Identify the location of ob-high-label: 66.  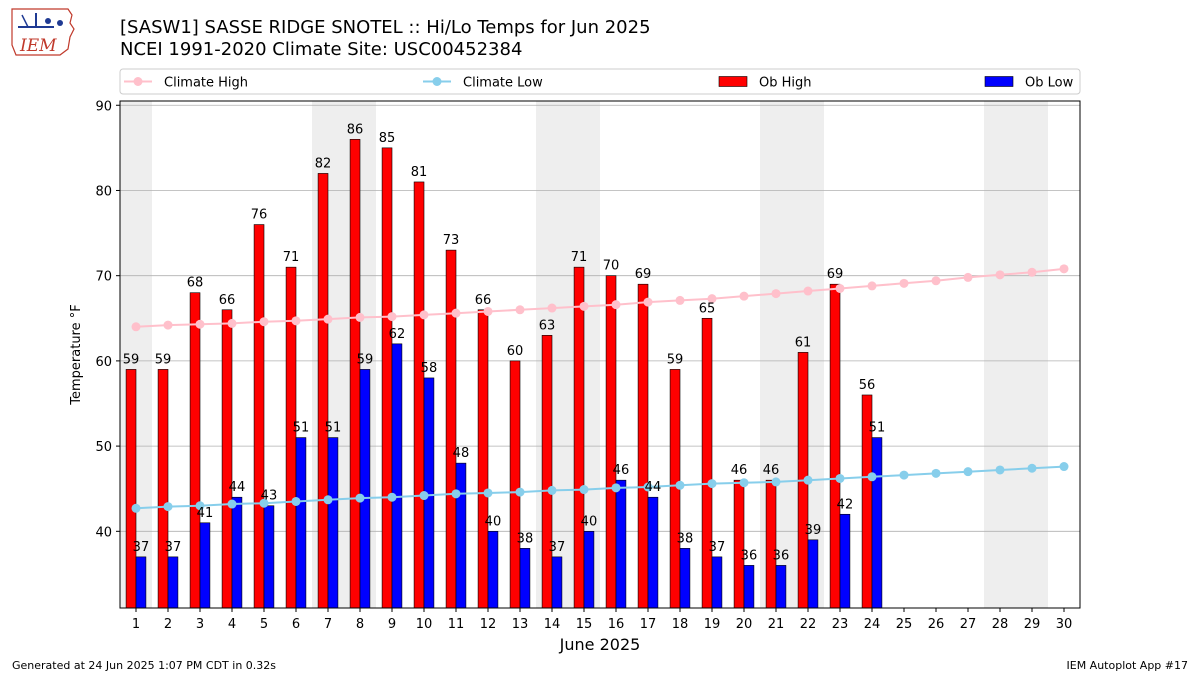
(483, 300).